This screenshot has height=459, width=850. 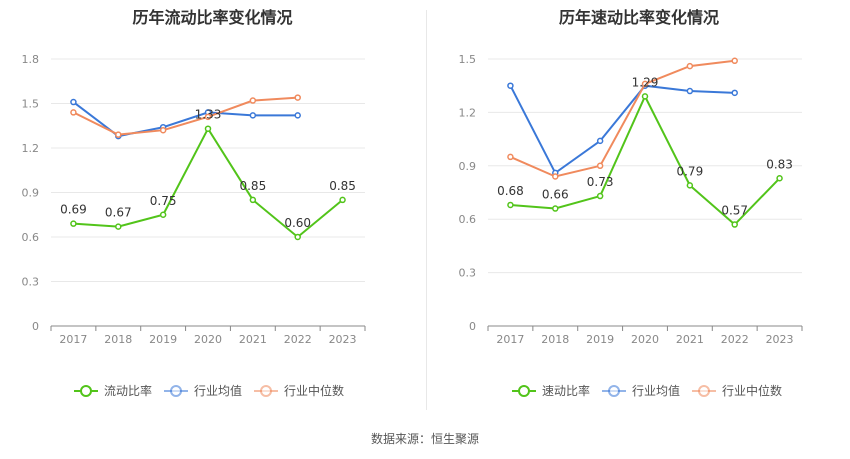 I want to click on y-tick-label: 1.8, so click(x=31, y=59).